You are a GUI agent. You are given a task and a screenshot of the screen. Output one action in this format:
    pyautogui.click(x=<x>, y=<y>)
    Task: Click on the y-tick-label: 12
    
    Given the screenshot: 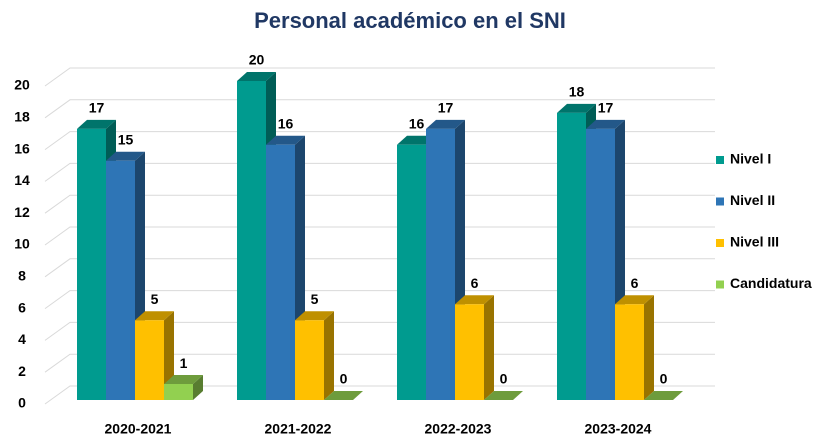 What is the action you would take?
    pyautogui.click(x=22, y=212)
    